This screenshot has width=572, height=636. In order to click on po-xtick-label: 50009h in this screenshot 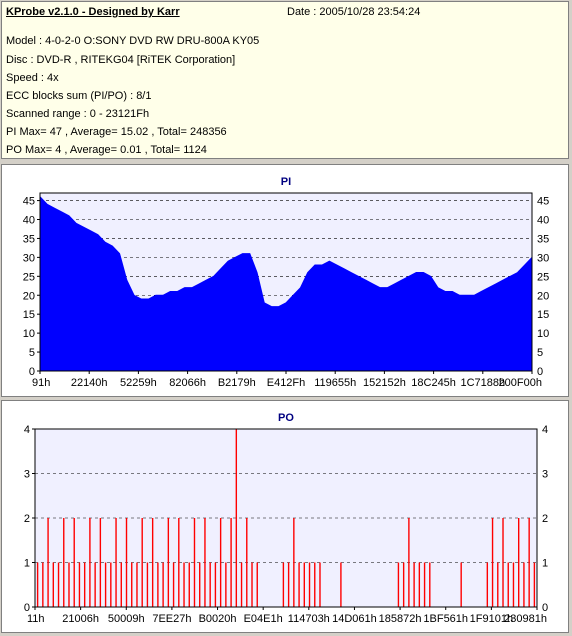, I will do `click(126, 619)`.